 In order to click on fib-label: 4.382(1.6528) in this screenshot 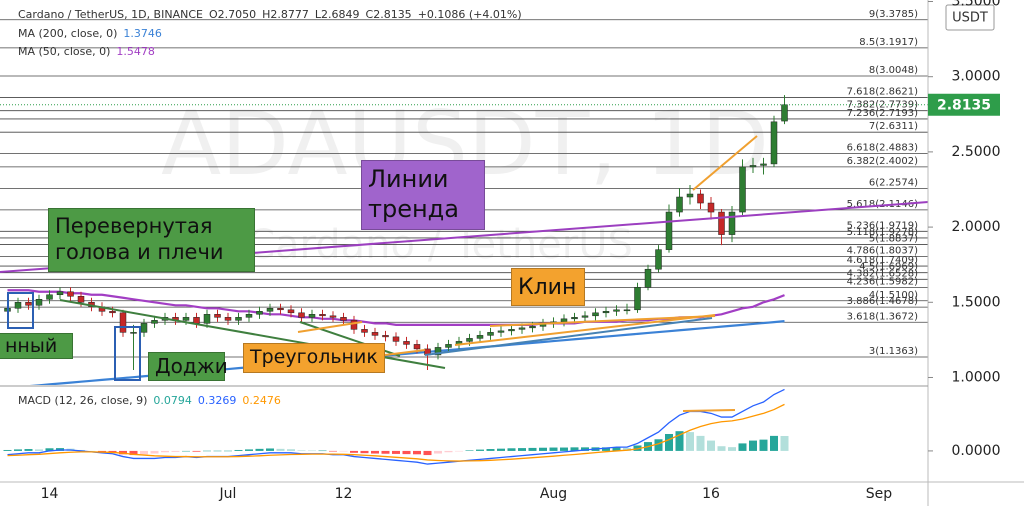, I will do `click(883, 273)`.